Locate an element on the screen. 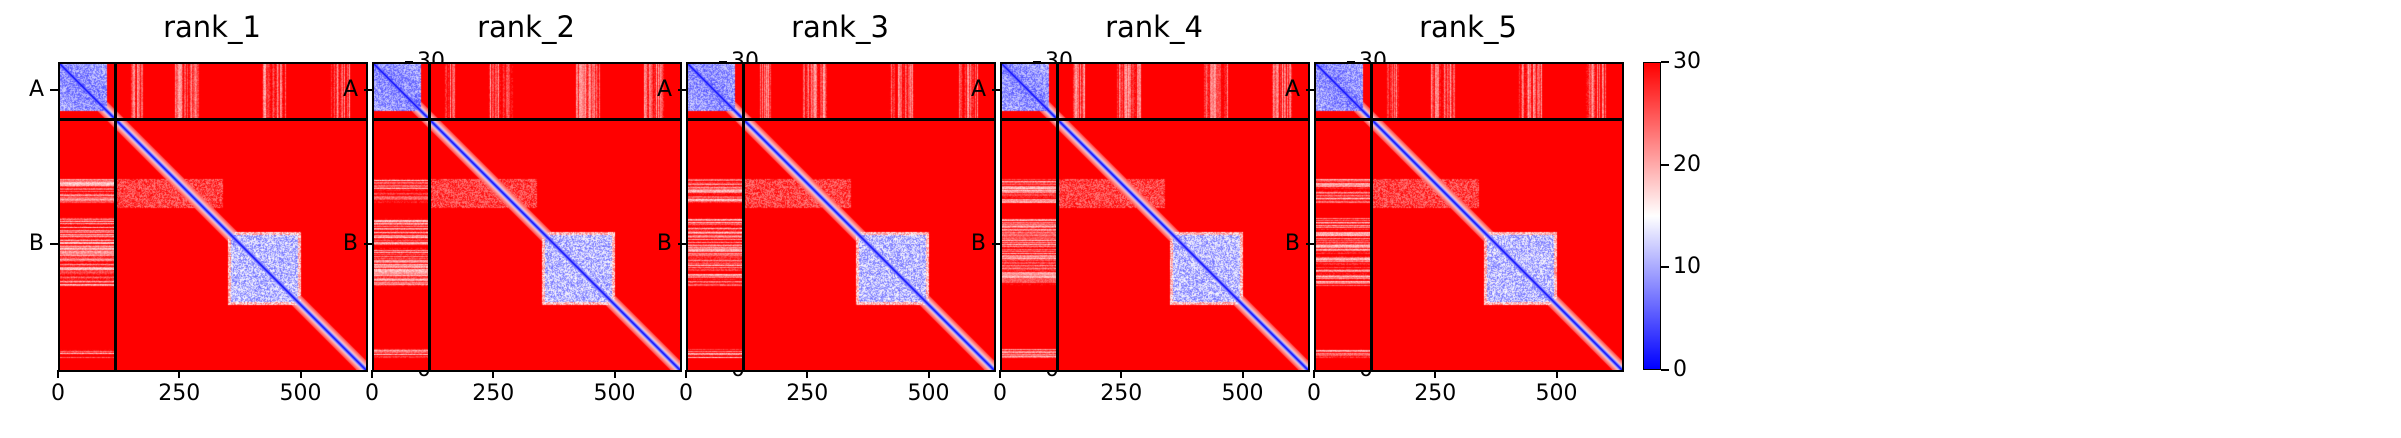 This screenshot has height=438, width=2401. colorbar-tick-label: 10 is located at coordinates (1687, 267).